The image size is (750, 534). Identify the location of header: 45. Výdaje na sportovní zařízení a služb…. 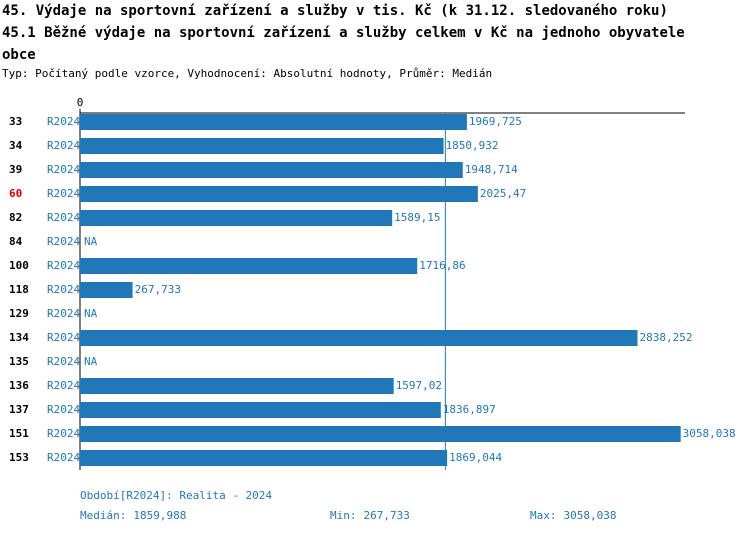
(352, 41).